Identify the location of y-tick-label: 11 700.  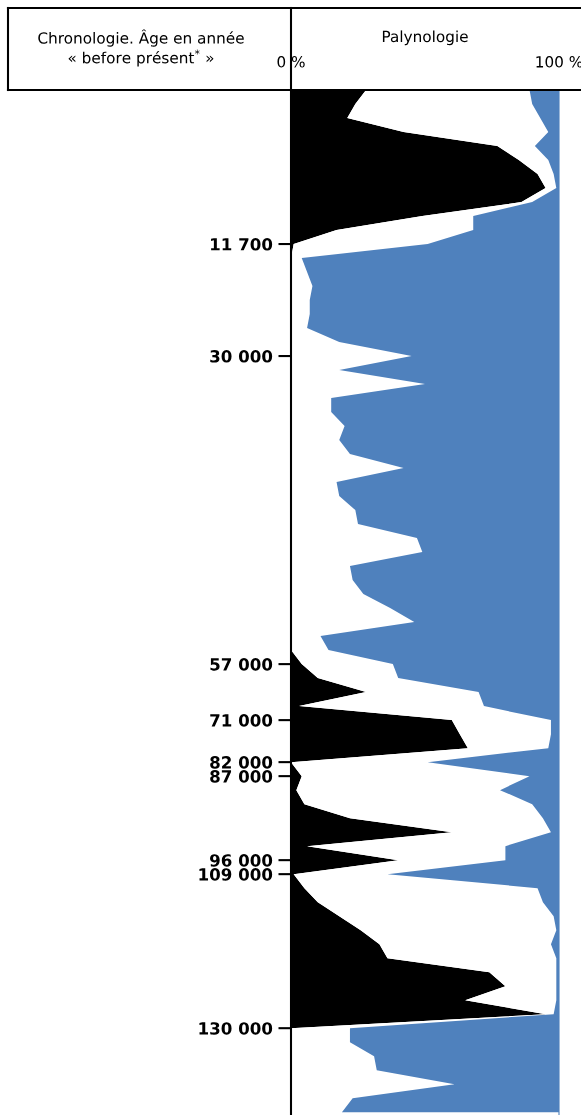
(242, 244).